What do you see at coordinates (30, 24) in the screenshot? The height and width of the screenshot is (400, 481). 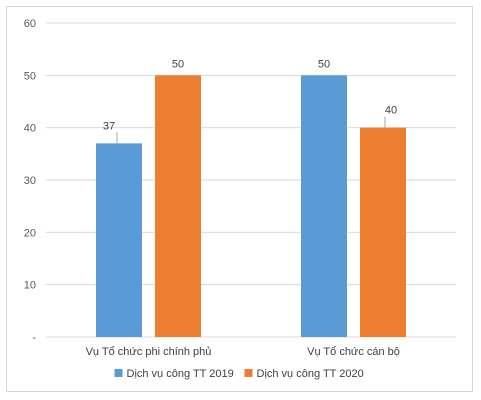 I see `y-tick-label: 60` at bounding box center [30, 24].